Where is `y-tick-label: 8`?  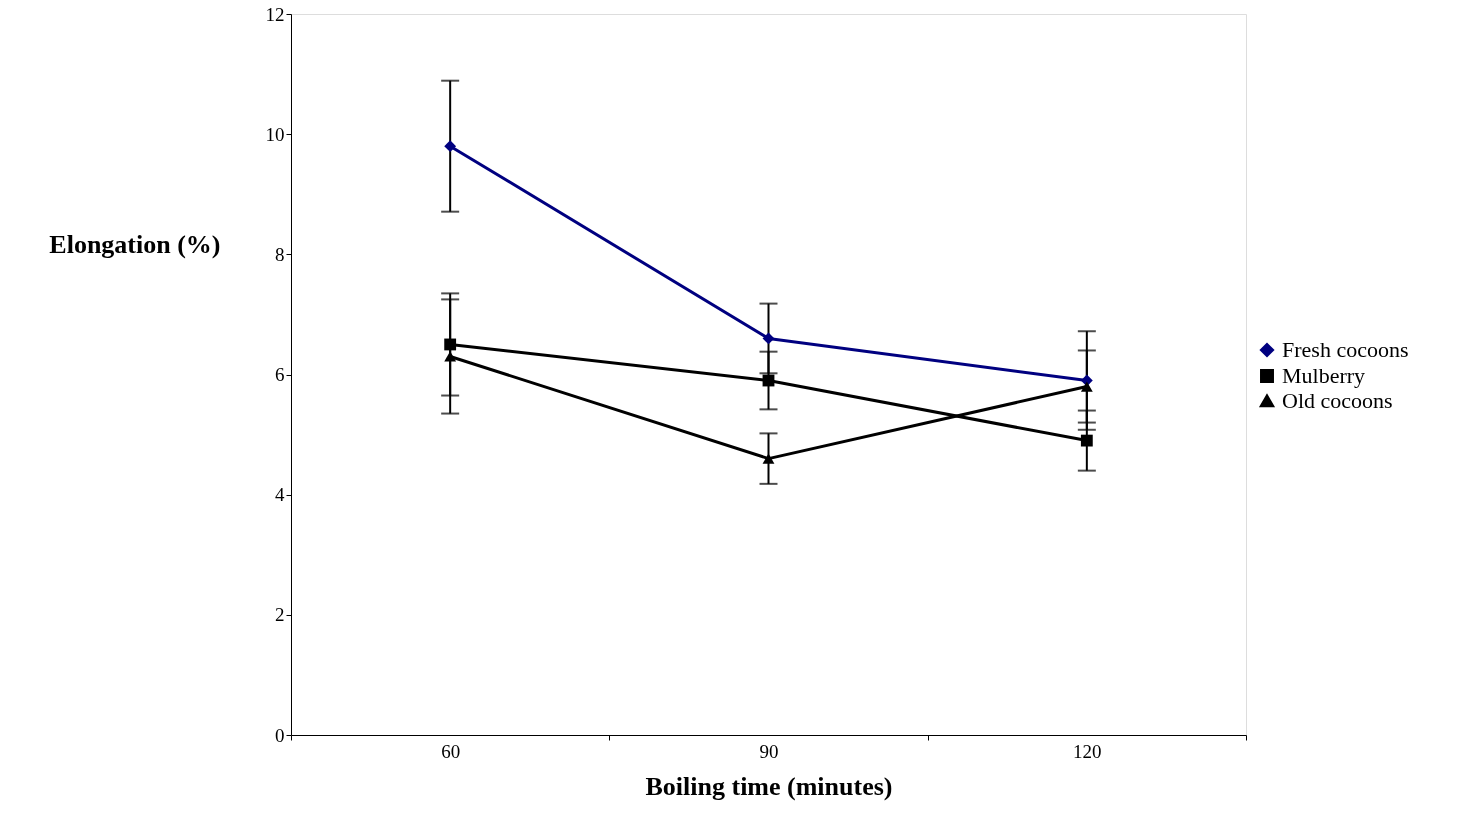 y-tick-label: 8 is located at coordinates (280, 254).